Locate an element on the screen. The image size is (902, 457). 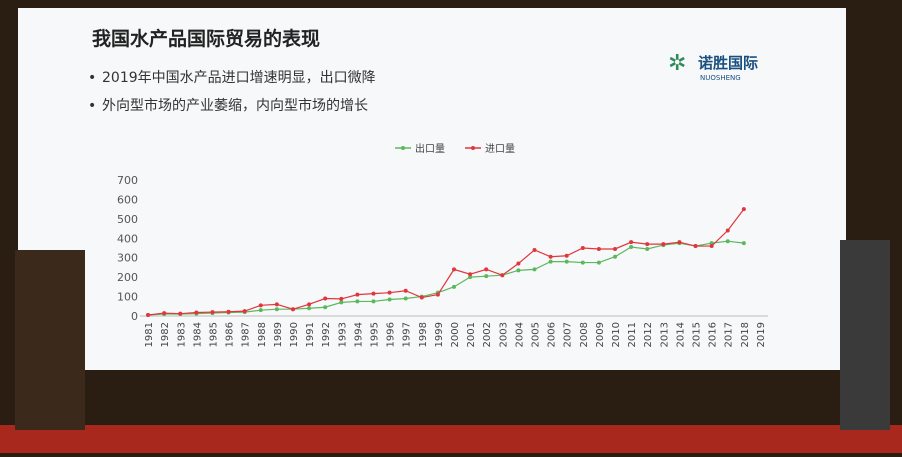
bullet-text: 2019年中国水产品进口增速明显，出口微降 is located at coordinates (239, 78).